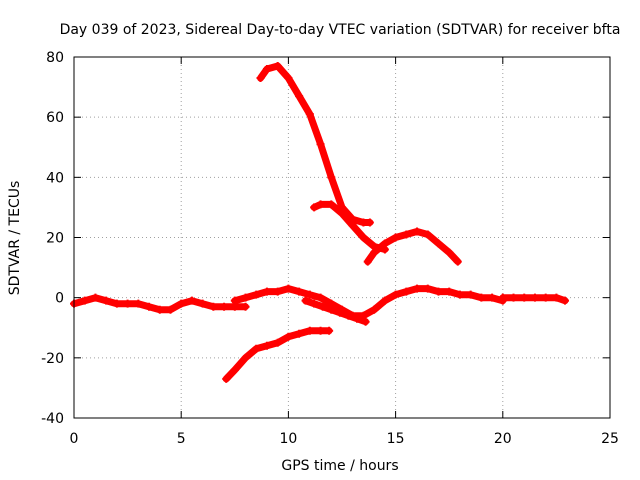  I want to click on y-tick-label: 60, so click(55, 118).